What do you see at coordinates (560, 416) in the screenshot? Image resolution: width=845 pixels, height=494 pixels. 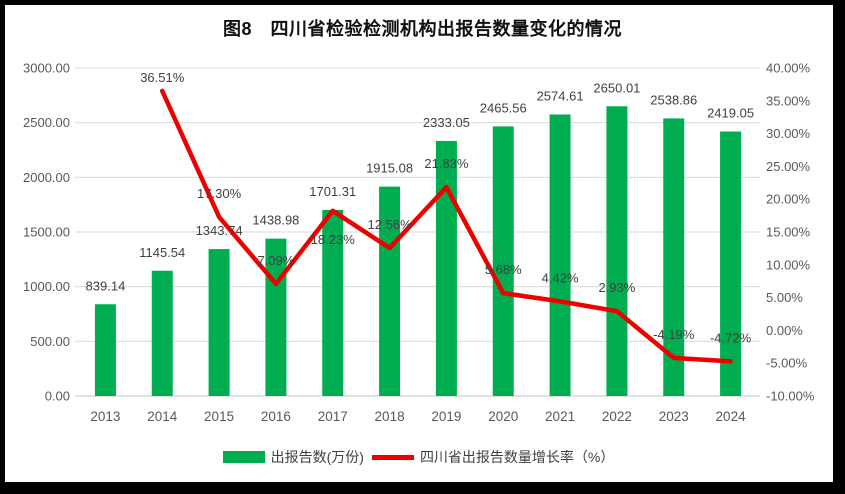 I see `axis-tick-x-2021: 2021` at bounding box center [560, 416].